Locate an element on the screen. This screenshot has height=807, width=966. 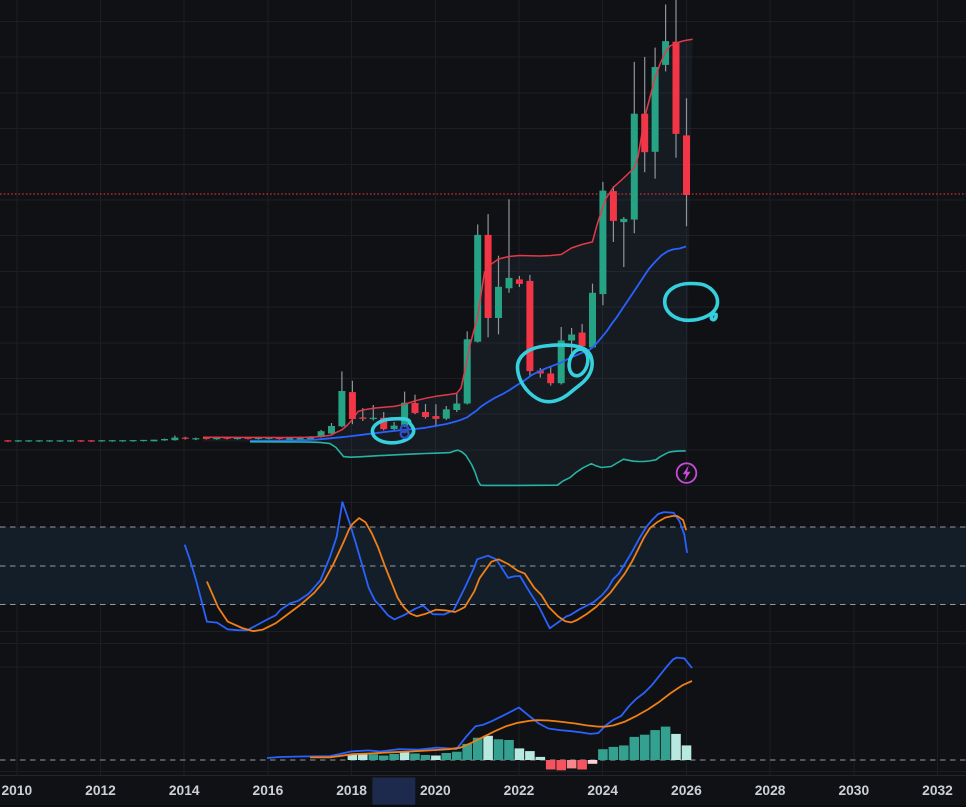
svg-text: 2020 is located at coordinates (435, 790).